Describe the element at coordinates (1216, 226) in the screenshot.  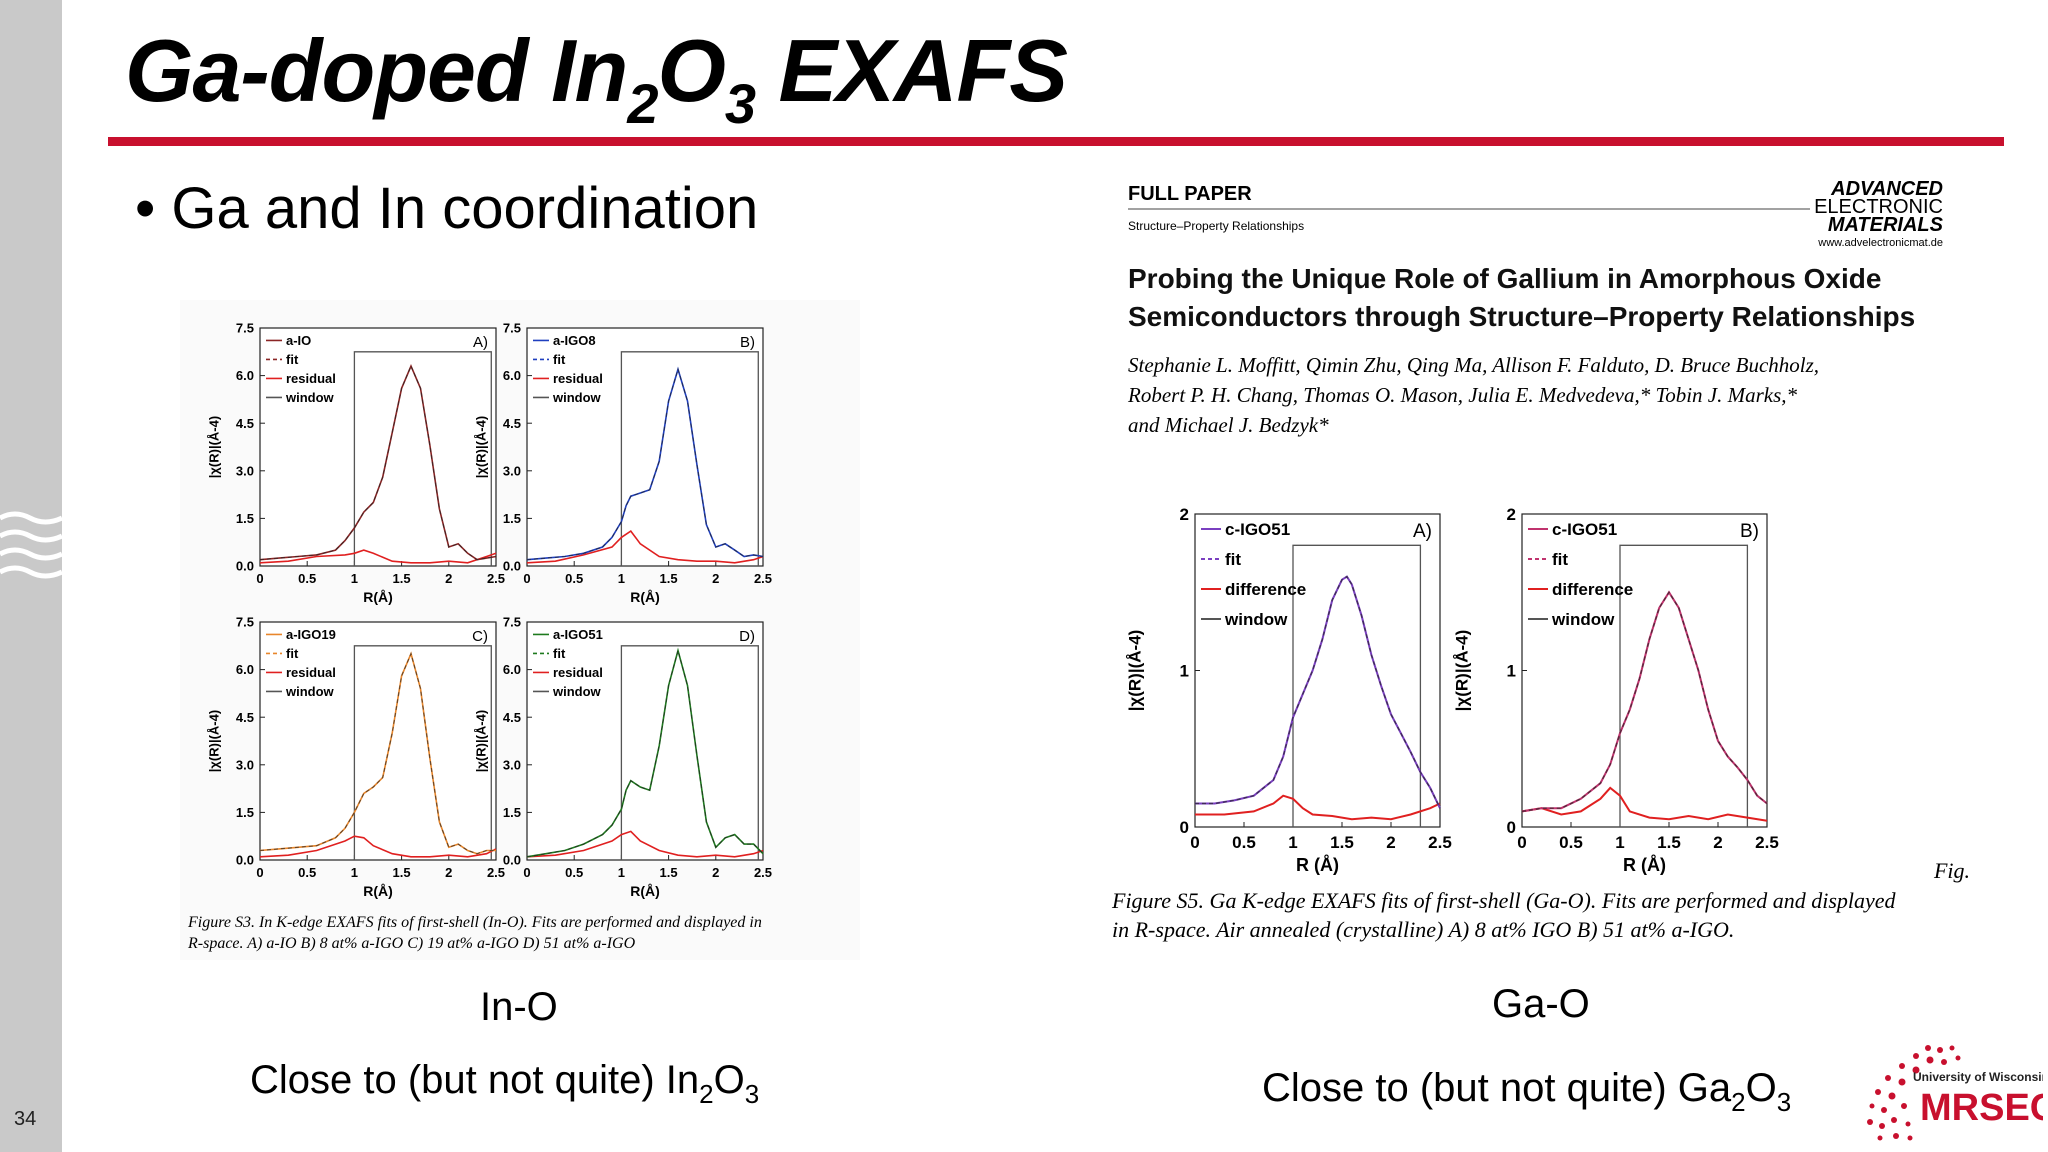
I see `paper-section: Structure–Property Relationships` at that location.